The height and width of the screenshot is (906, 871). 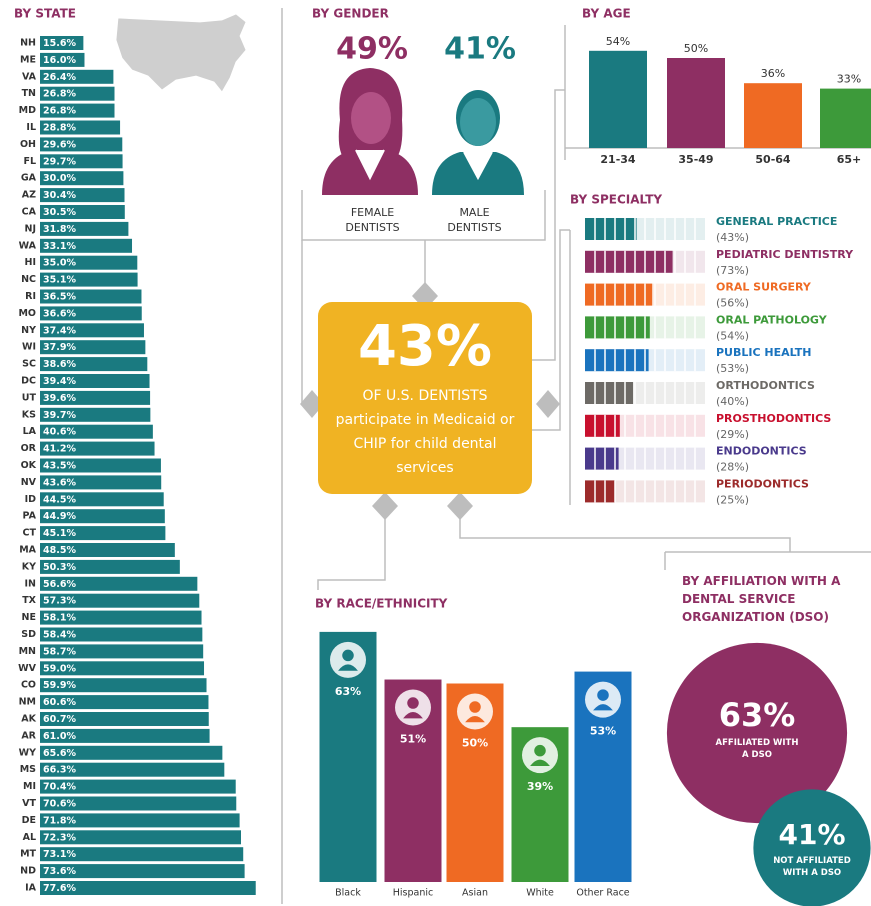 I want to click on state-label: NC, so click(x=28, y=279).